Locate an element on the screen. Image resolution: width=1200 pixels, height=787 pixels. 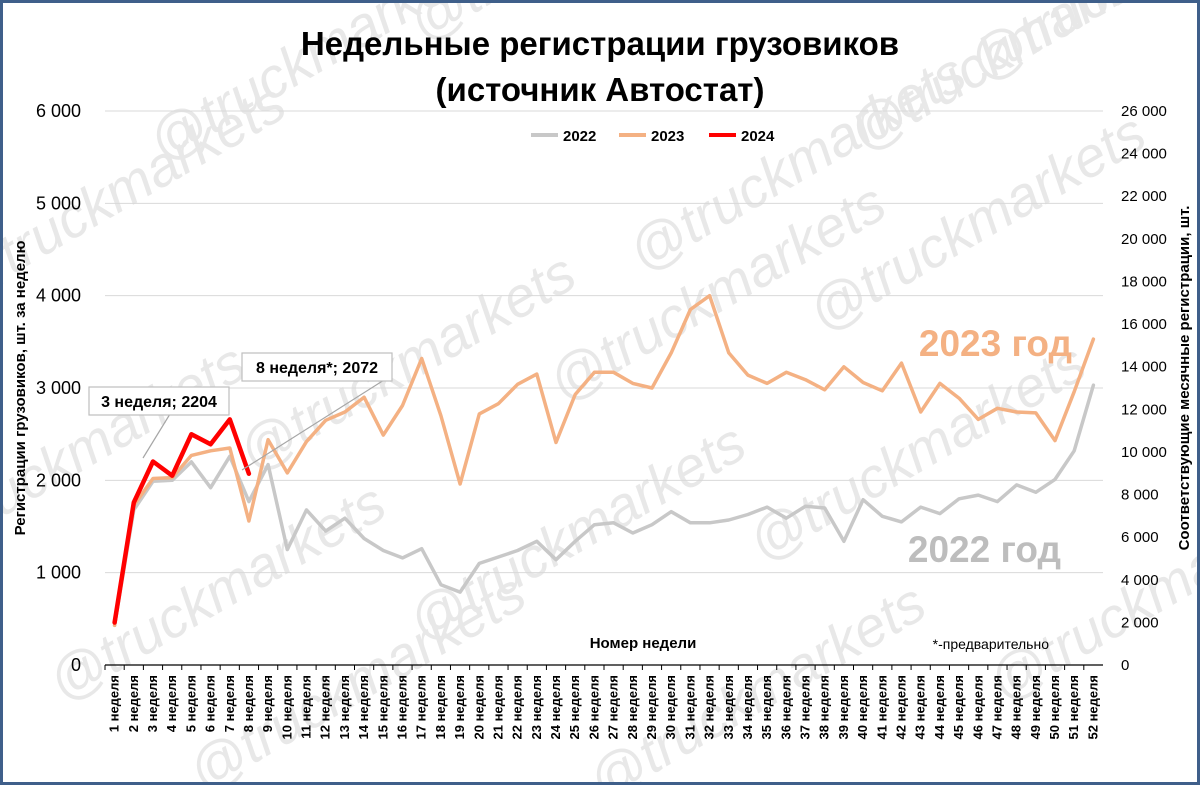
x-axis-label: Номер недели is located at coordinates (643, 643).